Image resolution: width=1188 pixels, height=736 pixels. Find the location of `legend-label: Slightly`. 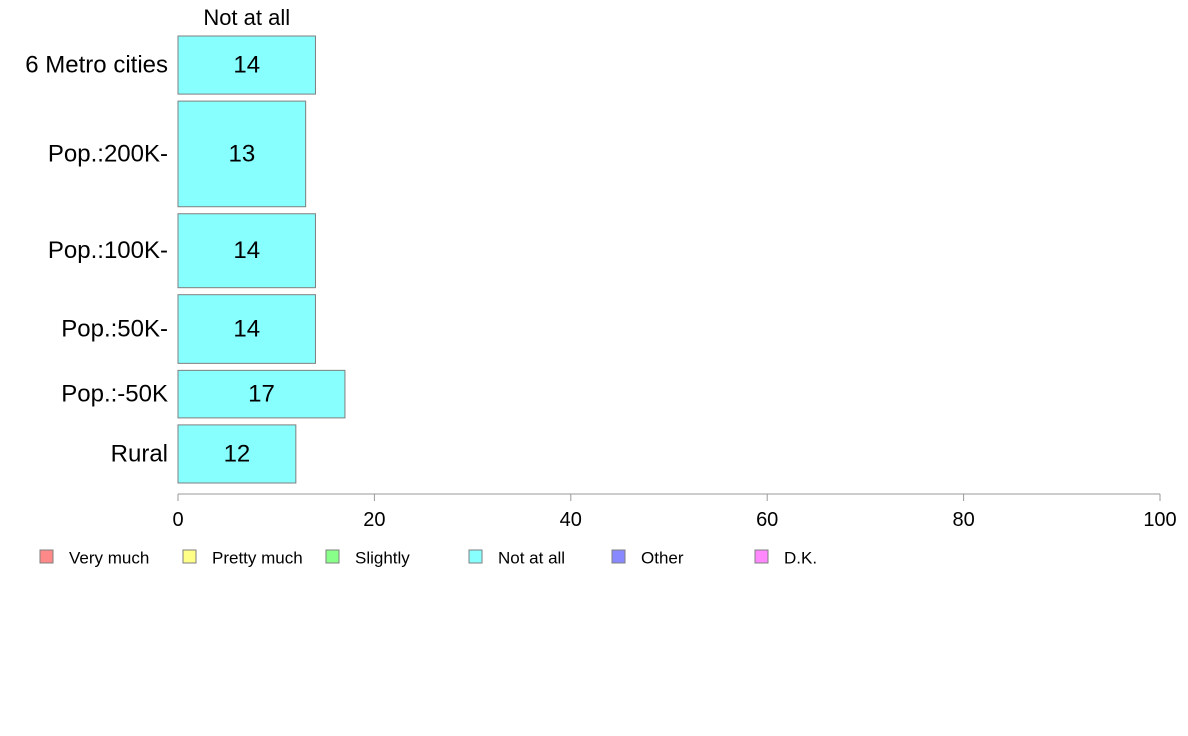

legend-label: Slightly is located at coordinates (382, 558).